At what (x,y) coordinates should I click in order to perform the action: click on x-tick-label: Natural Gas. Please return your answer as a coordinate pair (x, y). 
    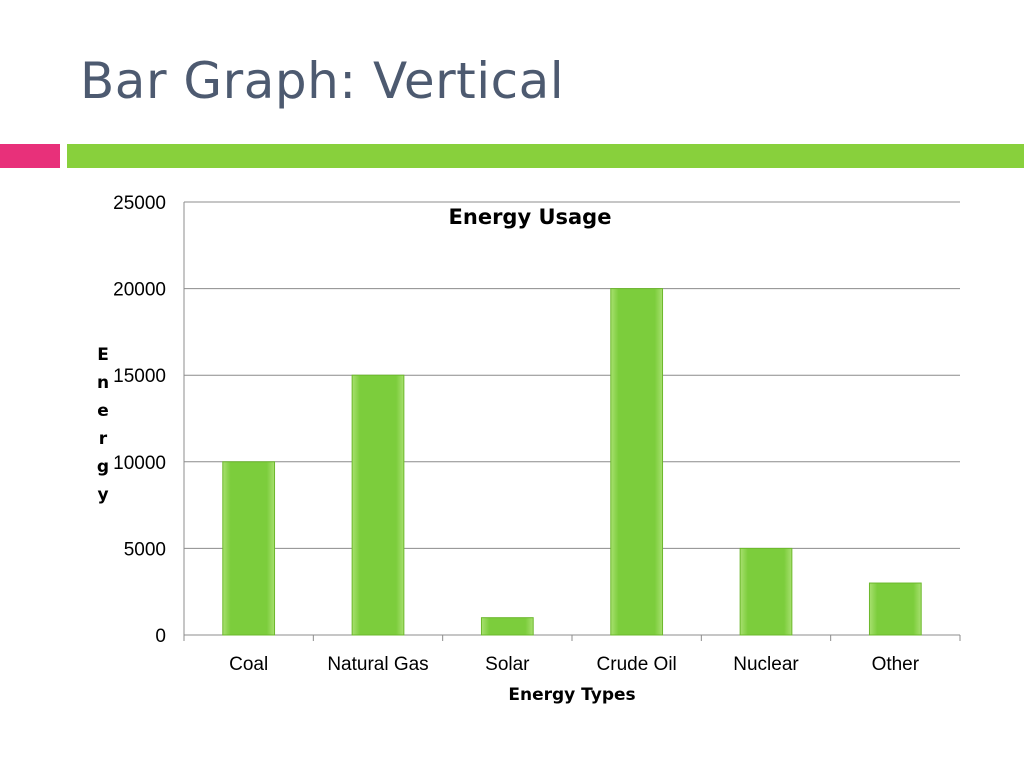
    Looking at the image, I should click on (377, 664).